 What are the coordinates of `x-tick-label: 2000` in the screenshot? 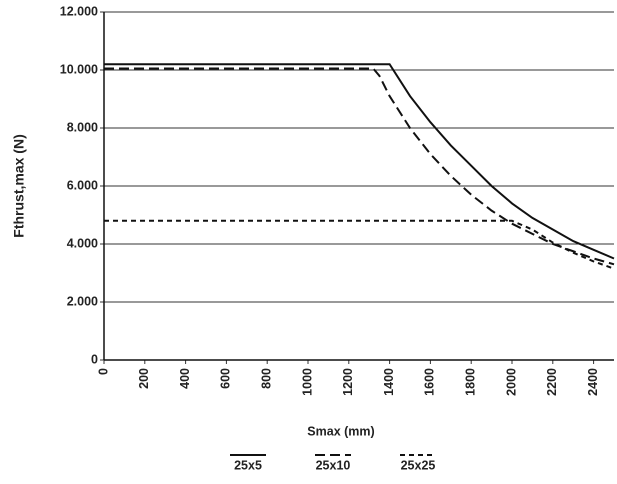 It's located at (511, 382).